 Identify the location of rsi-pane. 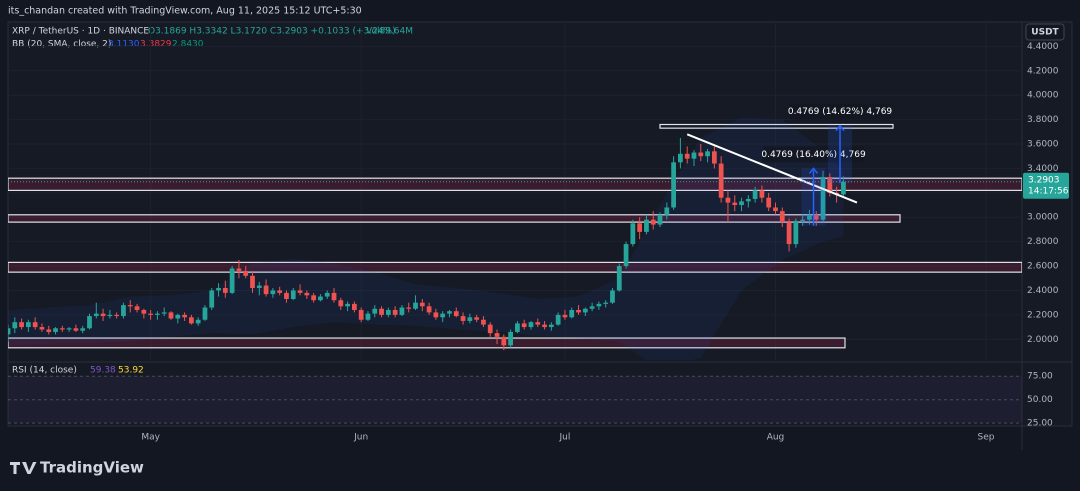
(515, 399).